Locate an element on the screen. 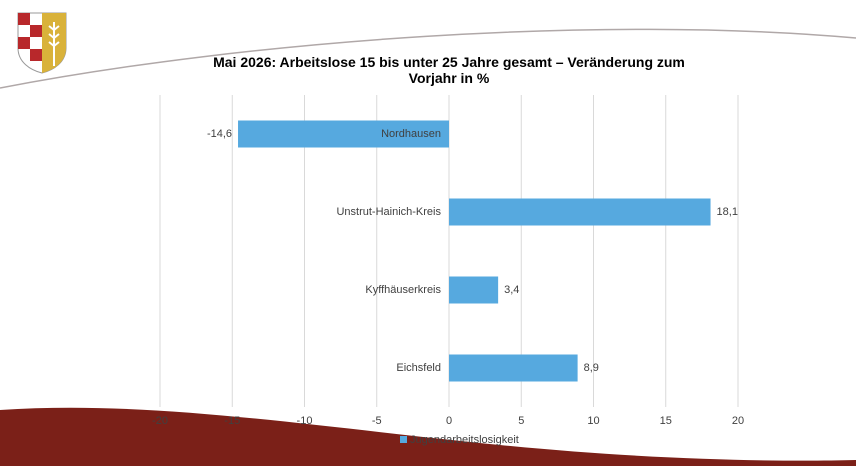 The image size is (856, 466). x-tick-label: -10 is located at coordinates (305, 421).